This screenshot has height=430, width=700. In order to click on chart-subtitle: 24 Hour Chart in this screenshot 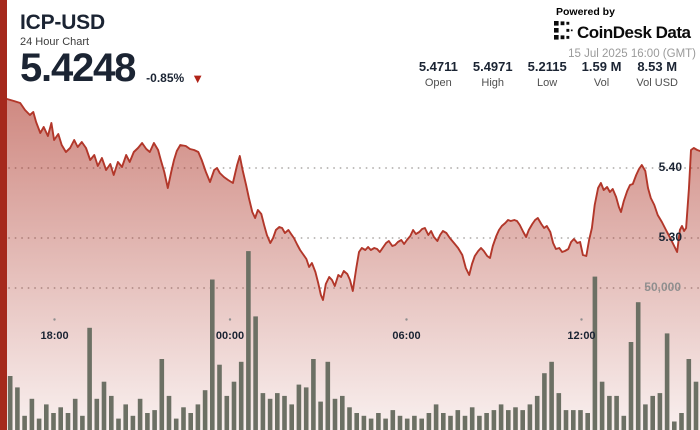, I will do `click(55, 42)`.